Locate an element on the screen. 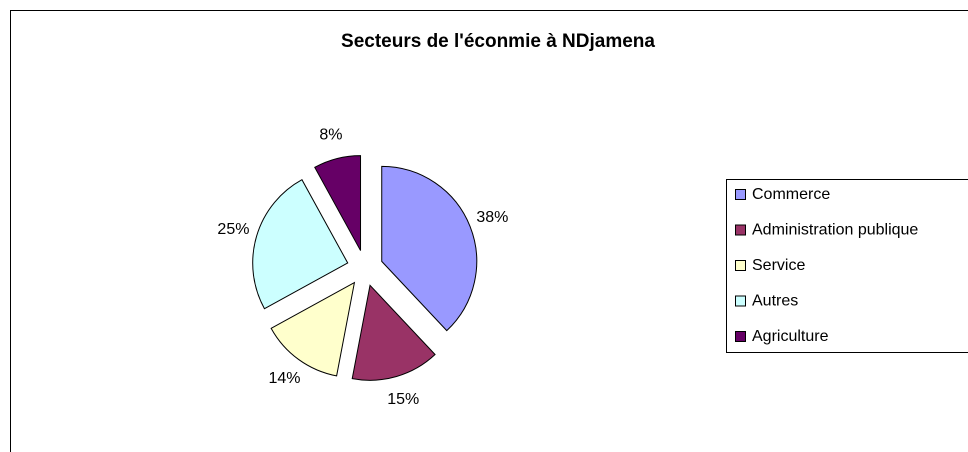  legend-label: Administration publique is located at coordinates (835, 230).